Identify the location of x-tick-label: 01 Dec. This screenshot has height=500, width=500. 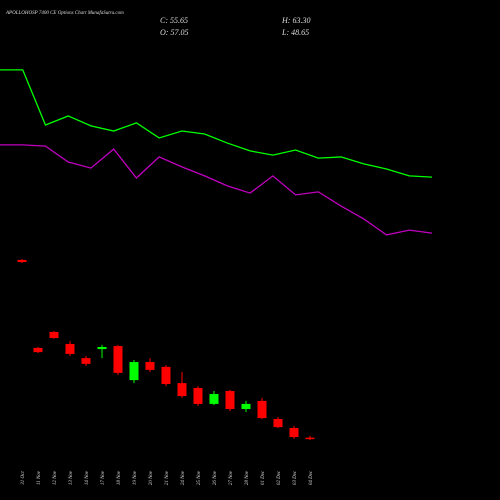
(263, 477).